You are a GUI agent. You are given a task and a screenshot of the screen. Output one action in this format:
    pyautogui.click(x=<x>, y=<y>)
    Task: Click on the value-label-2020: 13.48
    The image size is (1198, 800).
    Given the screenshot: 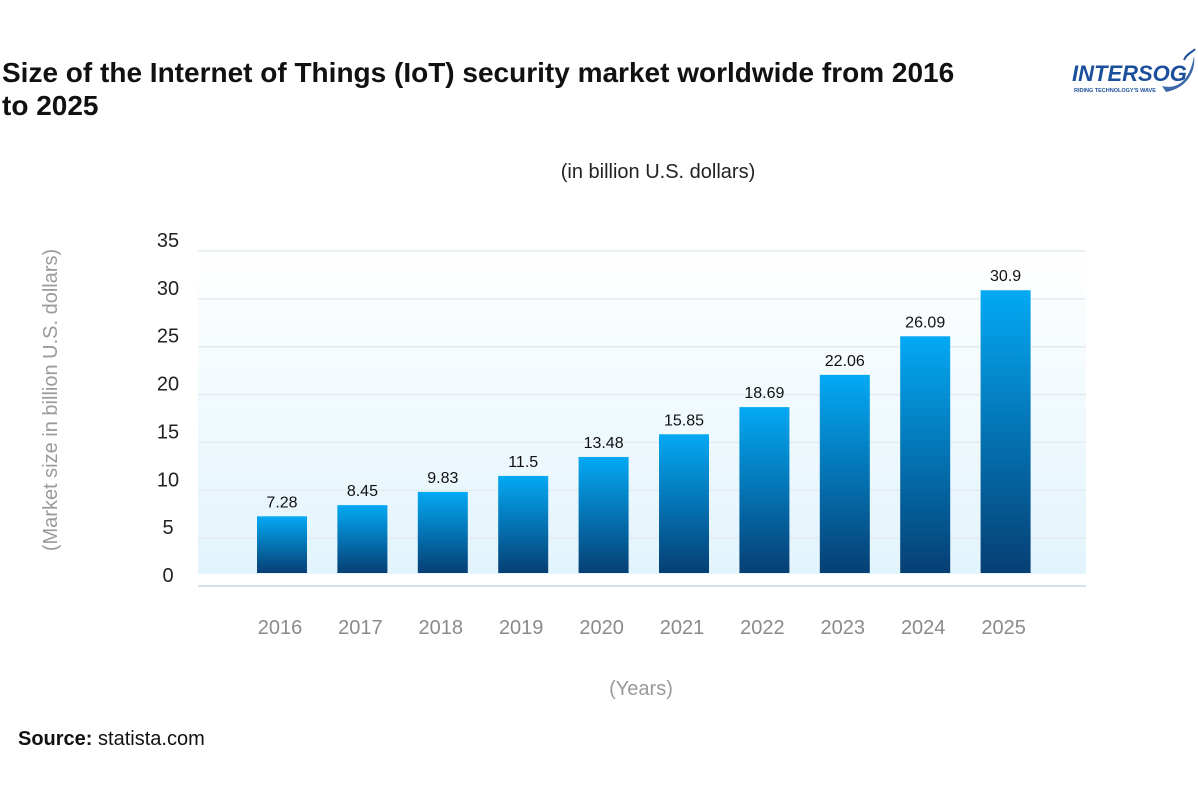 What is the action you would take?
    pyautogui.click(x=604, y=443)
    